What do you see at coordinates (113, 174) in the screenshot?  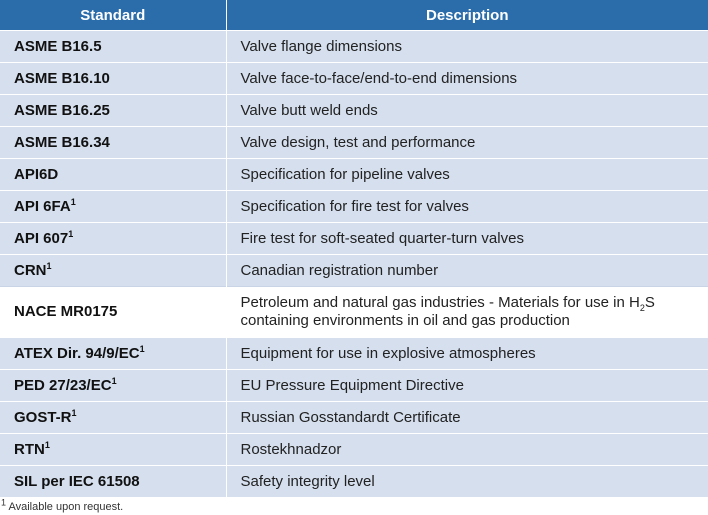 I see `standard-cell: API6D` at bounding box center [113, 174].